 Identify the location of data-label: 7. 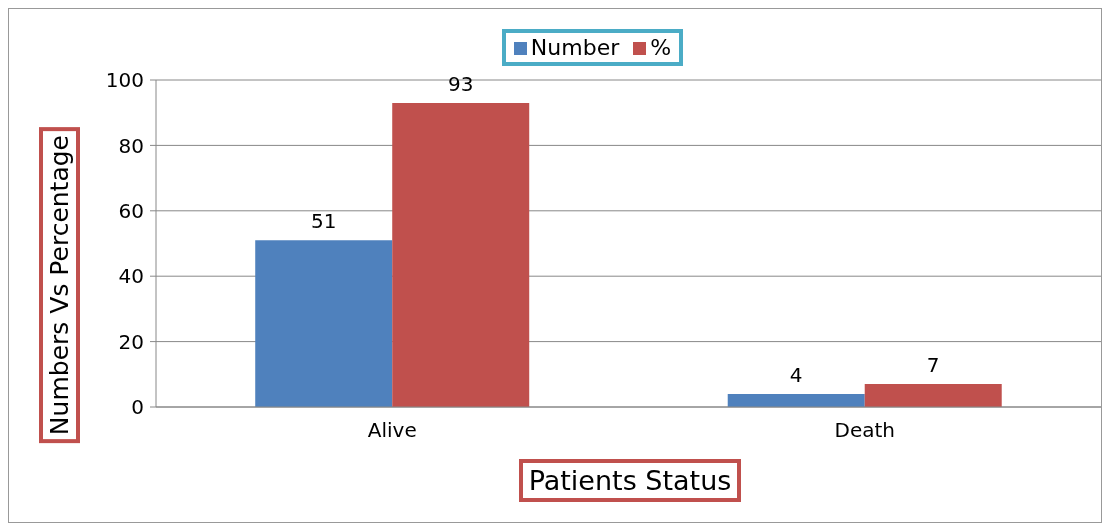
(933, 365).